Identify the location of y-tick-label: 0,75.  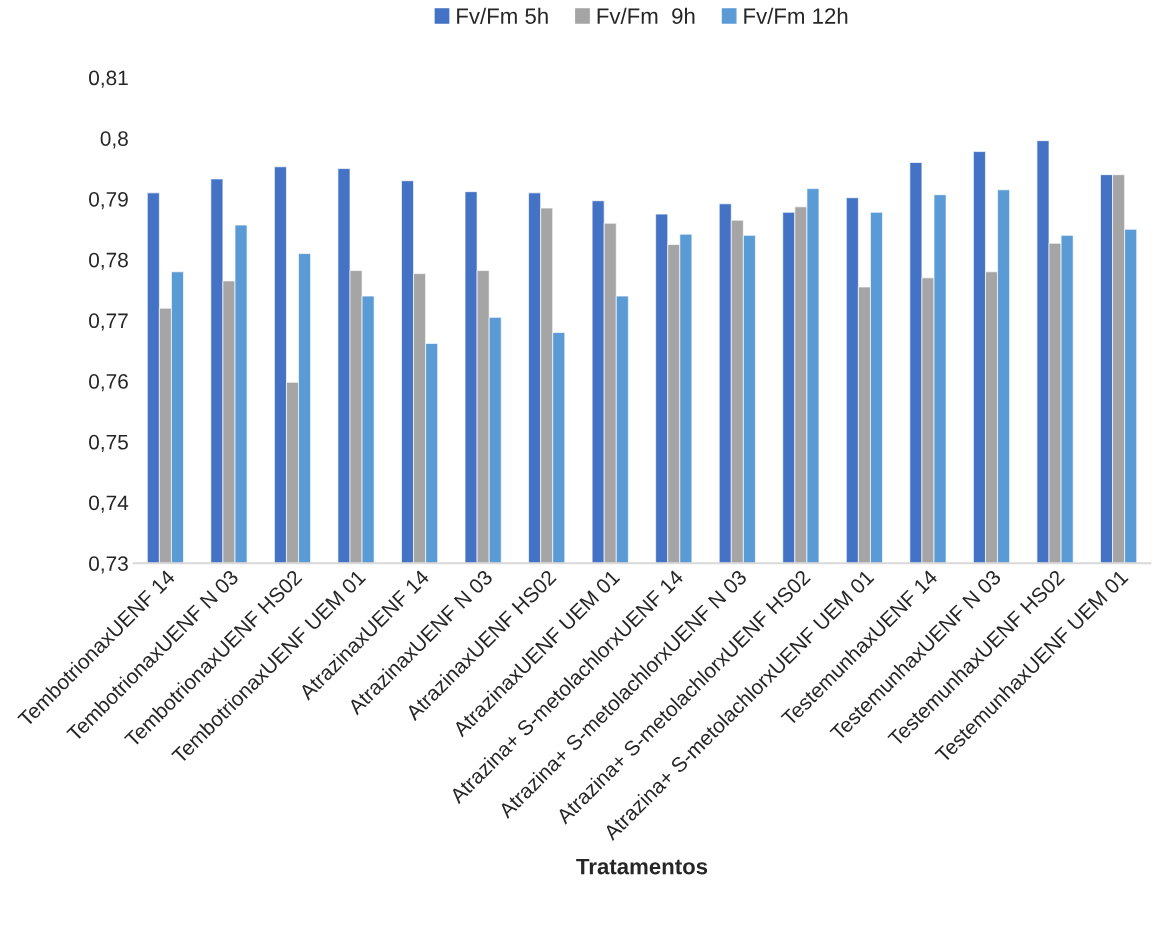
(108, 443).